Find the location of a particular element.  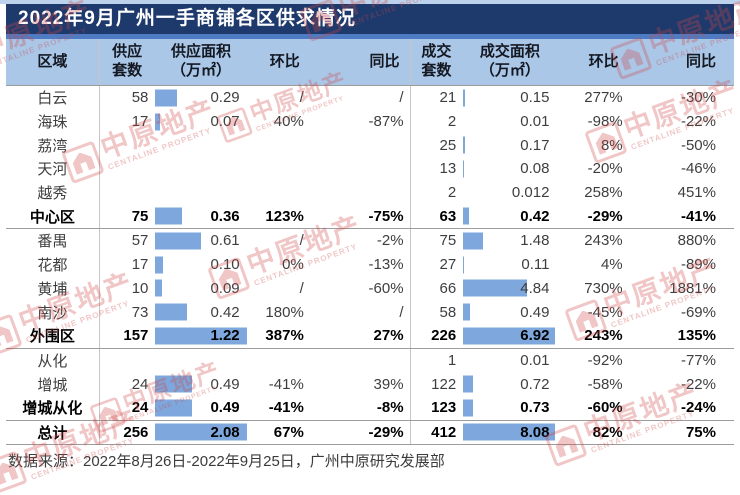

table-row: 番禺 57 0.61 / -2% 75 1.48 243% 880% is located at coordinates (370, 240).